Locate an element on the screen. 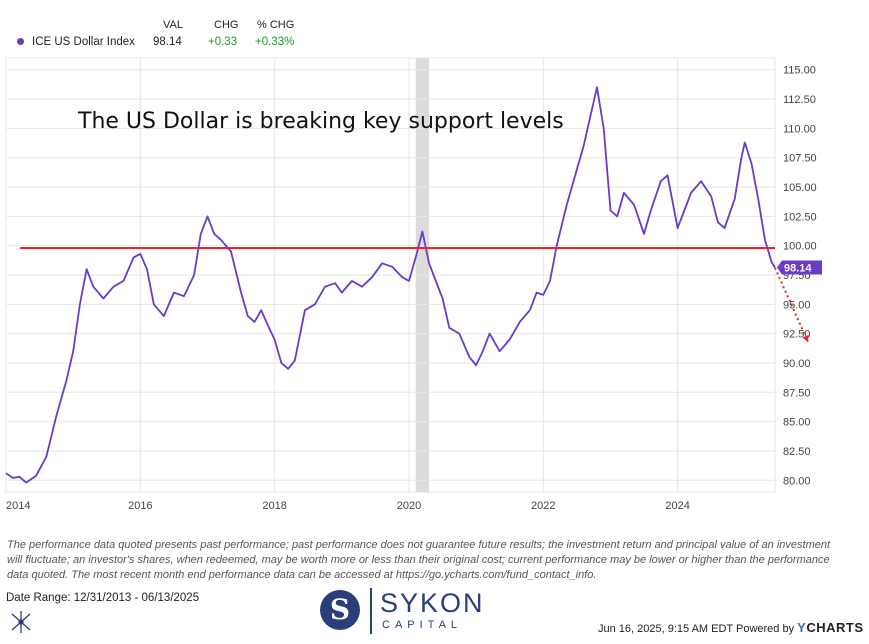  series-color-dot is located at coordinates (20, 41).